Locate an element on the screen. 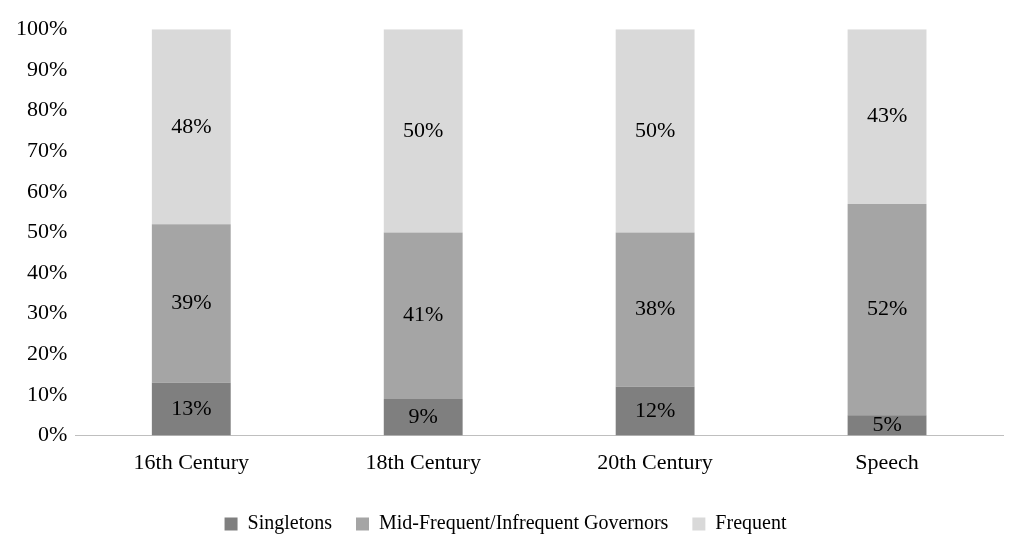 This screenshot has height=552, width=1021. y-tick-label: 90% is located at coordinates (47, 68).